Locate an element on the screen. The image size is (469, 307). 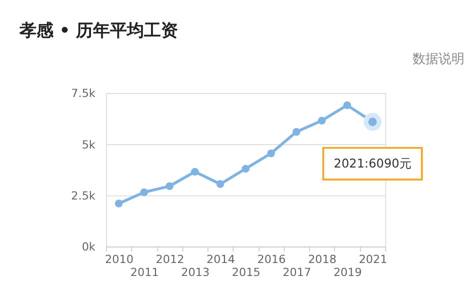
x-tick-label: 2010 is located at coordinates (119, 259).